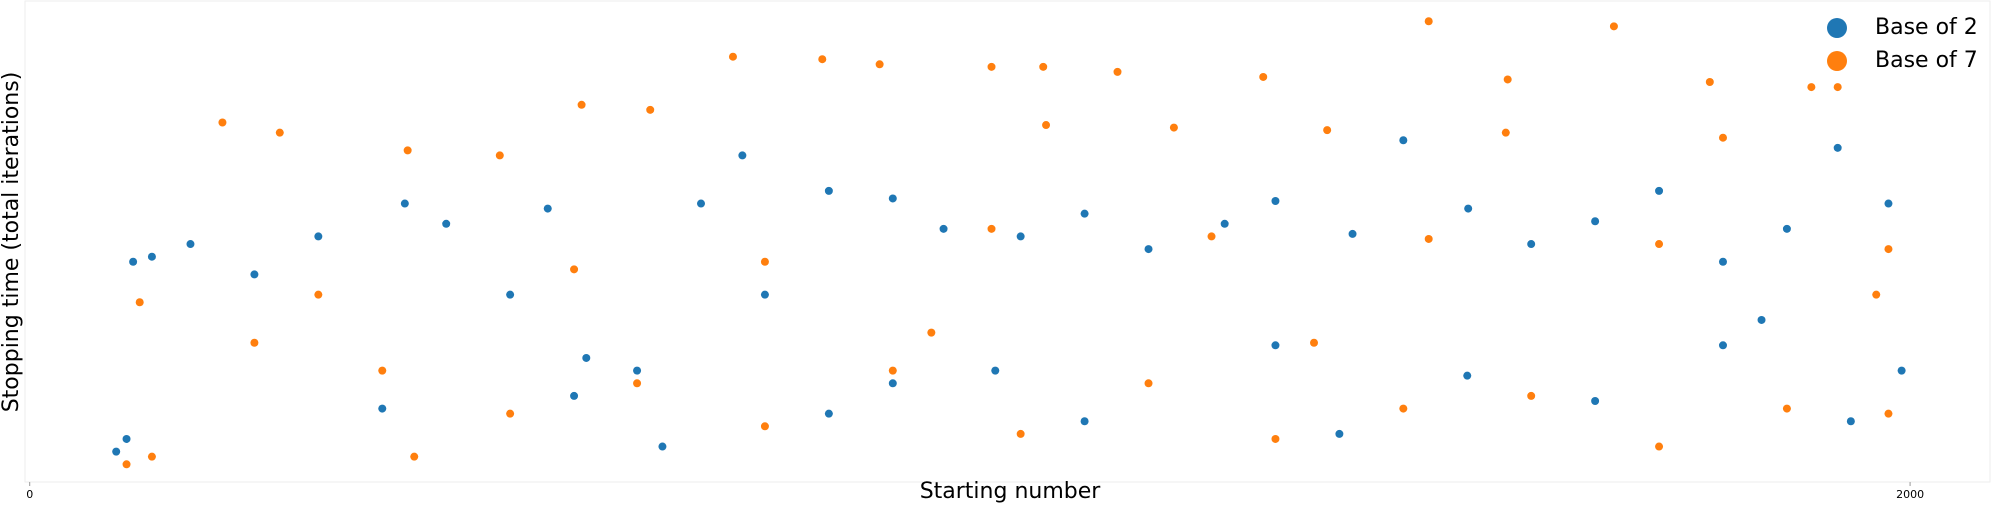 The image size is (2000, 505). I want to click on x-tick-label: 2000, so click(1910, 494).